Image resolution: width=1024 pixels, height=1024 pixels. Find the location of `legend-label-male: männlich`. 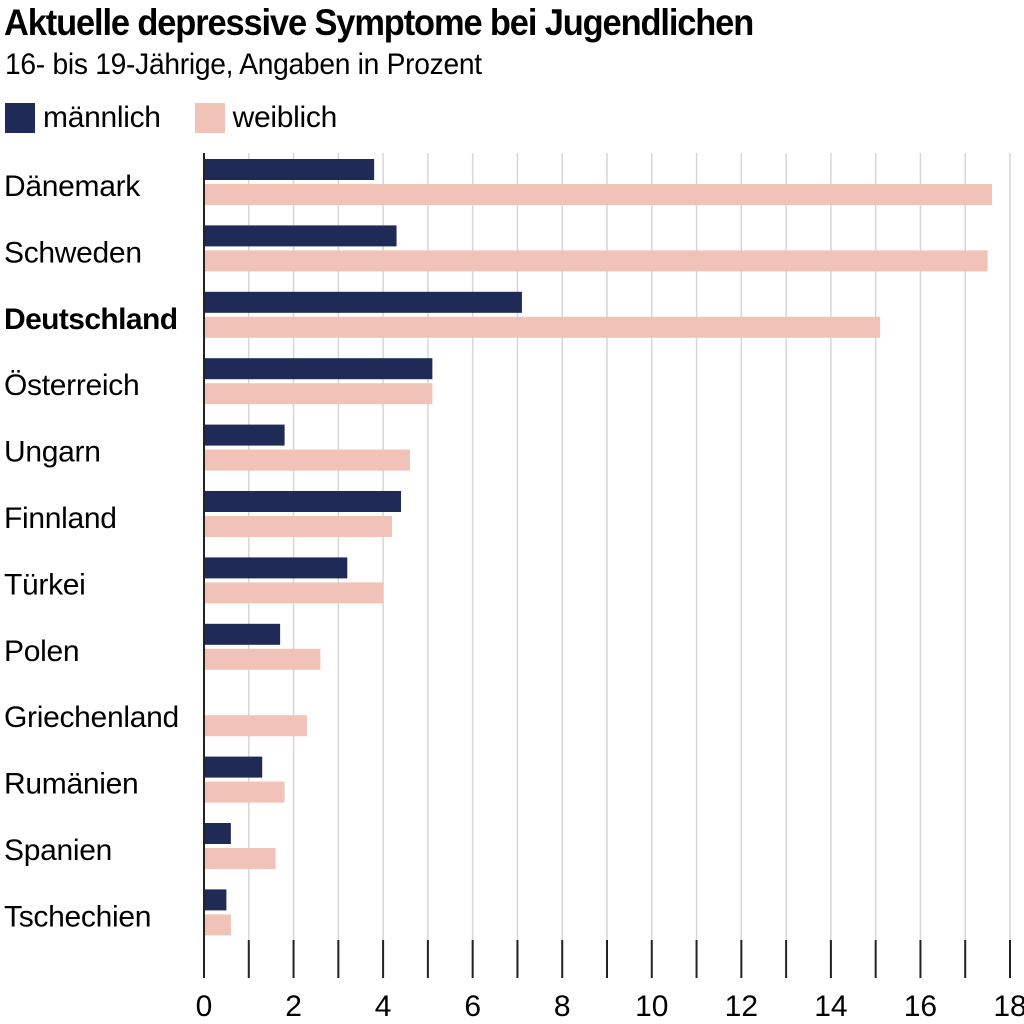

legend-label-male: männlich is located at coordinates (102, 117).